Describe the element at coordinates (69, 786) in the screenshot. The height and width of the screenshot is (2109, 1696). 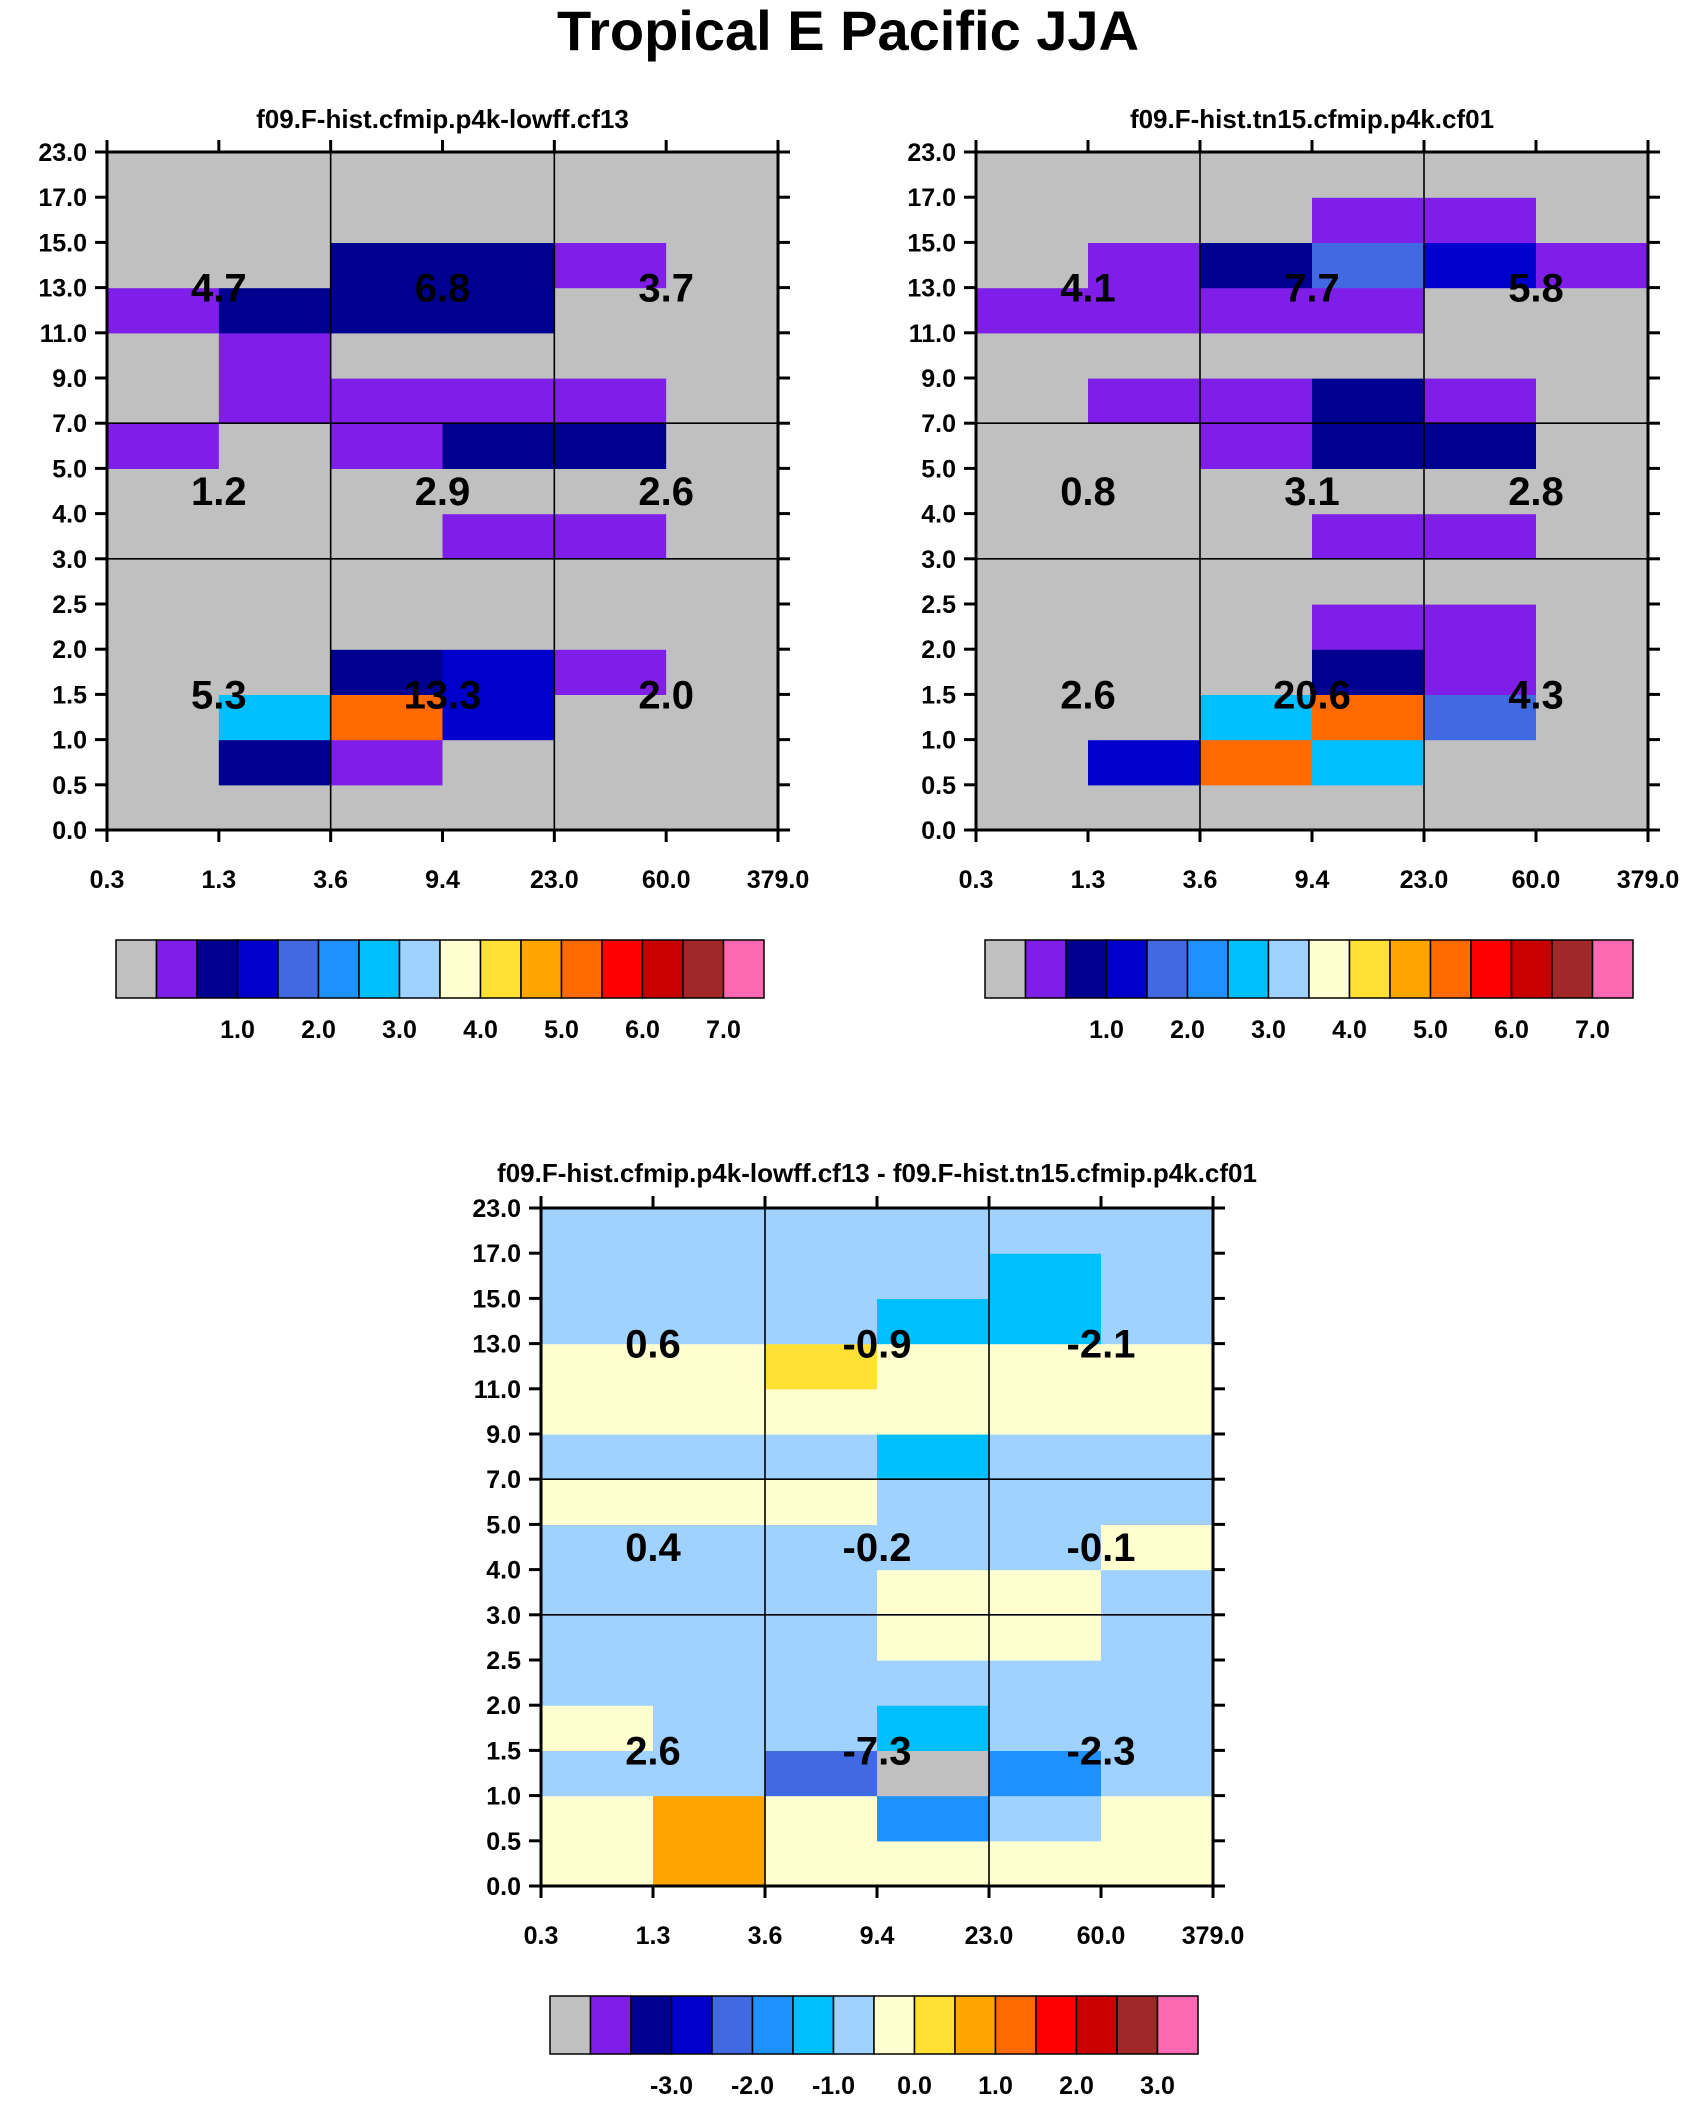
I see `y-tick-label: 0.5` at that location.